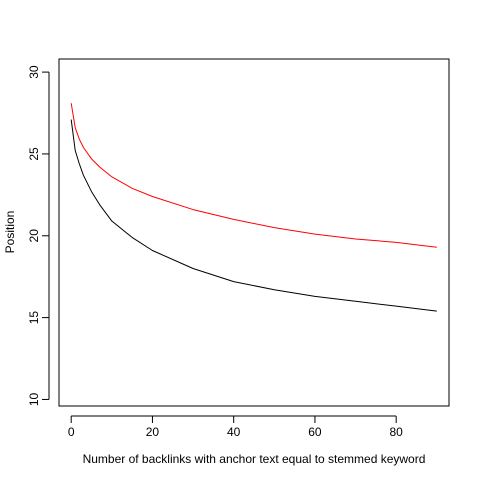  I want to click on y-tick-label: 30, so click(34, 72).